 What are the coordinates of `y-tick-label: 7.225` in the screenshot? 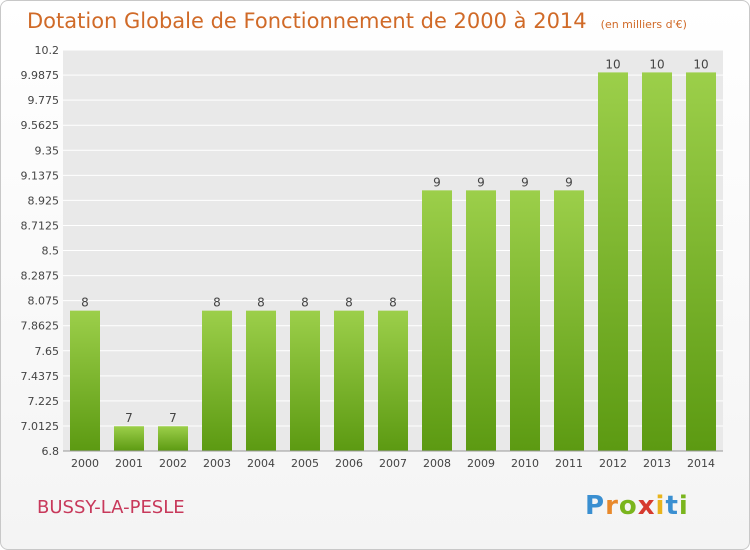 It's located at (44, 401).